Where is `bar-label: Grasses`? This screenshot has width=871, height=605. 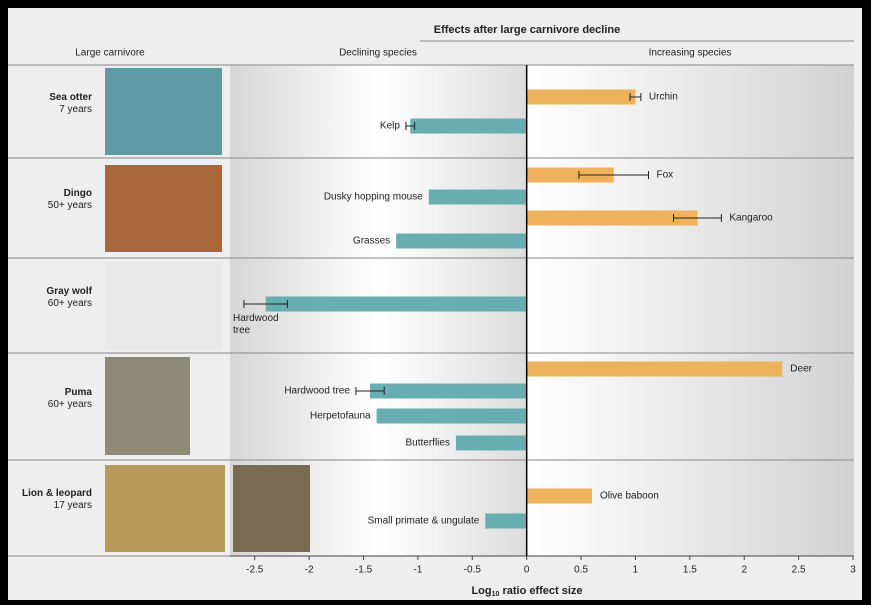
bar-label: Grasses is located at coordinates (371, 241).